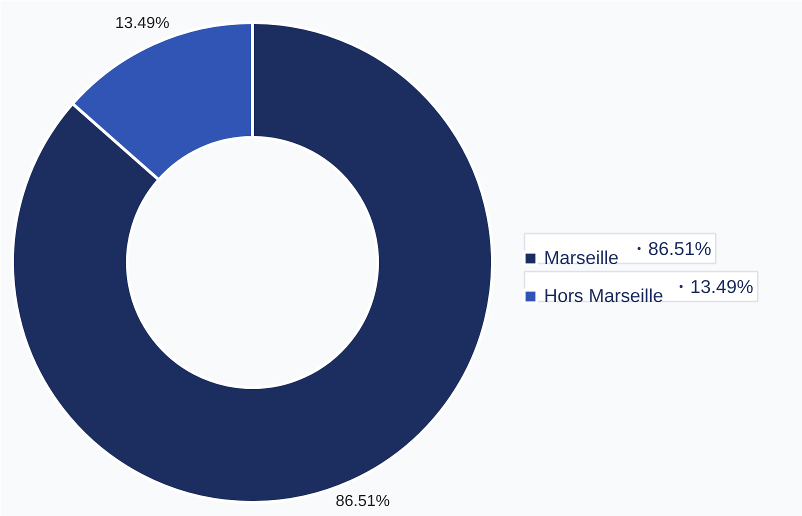 This screenshot has height=516, width=802. Describe the element at coordinates (363, 501) in the screenshot. I see `data-label: 86.51%` at that location.